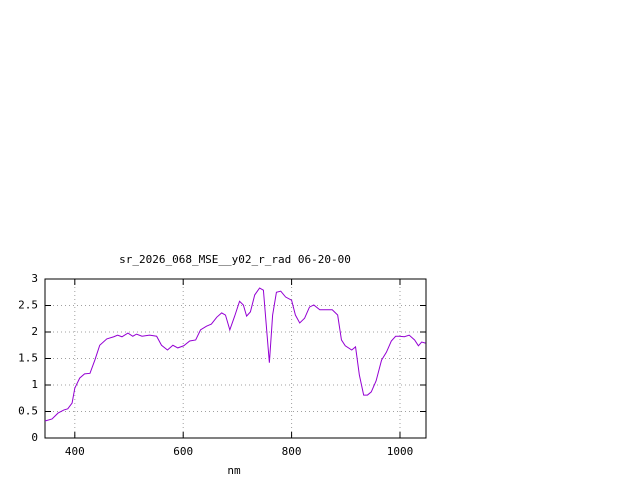 The width and height of the screenshot is (640, 480). Describe the element at coordinates (234, 470) in the screenshot. I see `x-axis-label: nm` at that location.